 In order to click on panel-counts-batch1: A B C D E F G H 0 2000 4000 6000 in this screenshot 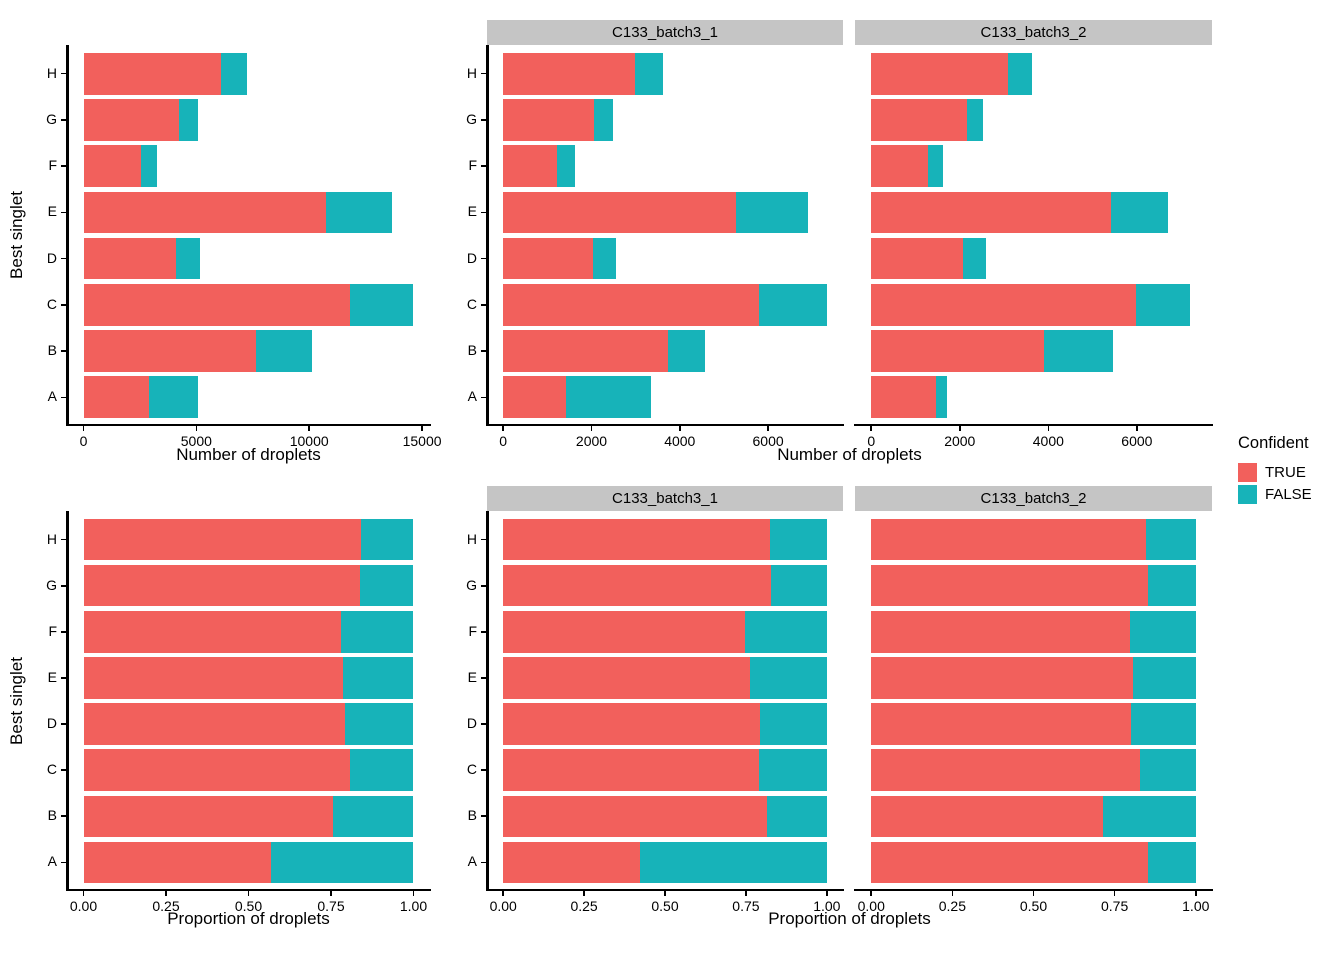, I will do `click(655, 247)`.